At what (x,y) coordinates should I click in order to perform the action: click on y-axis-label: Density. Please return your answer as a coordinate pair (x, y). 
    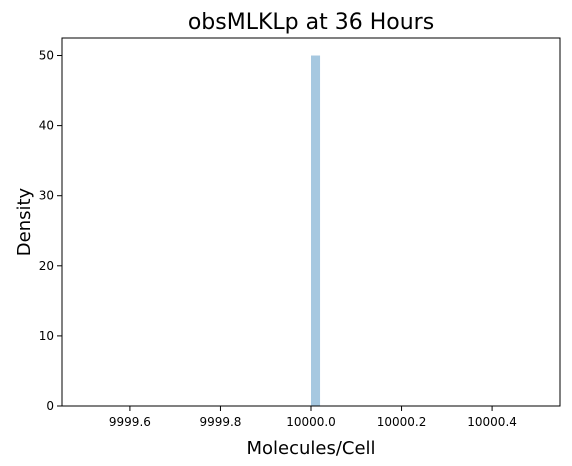
    Looking at the image, I should click on (24, 221).